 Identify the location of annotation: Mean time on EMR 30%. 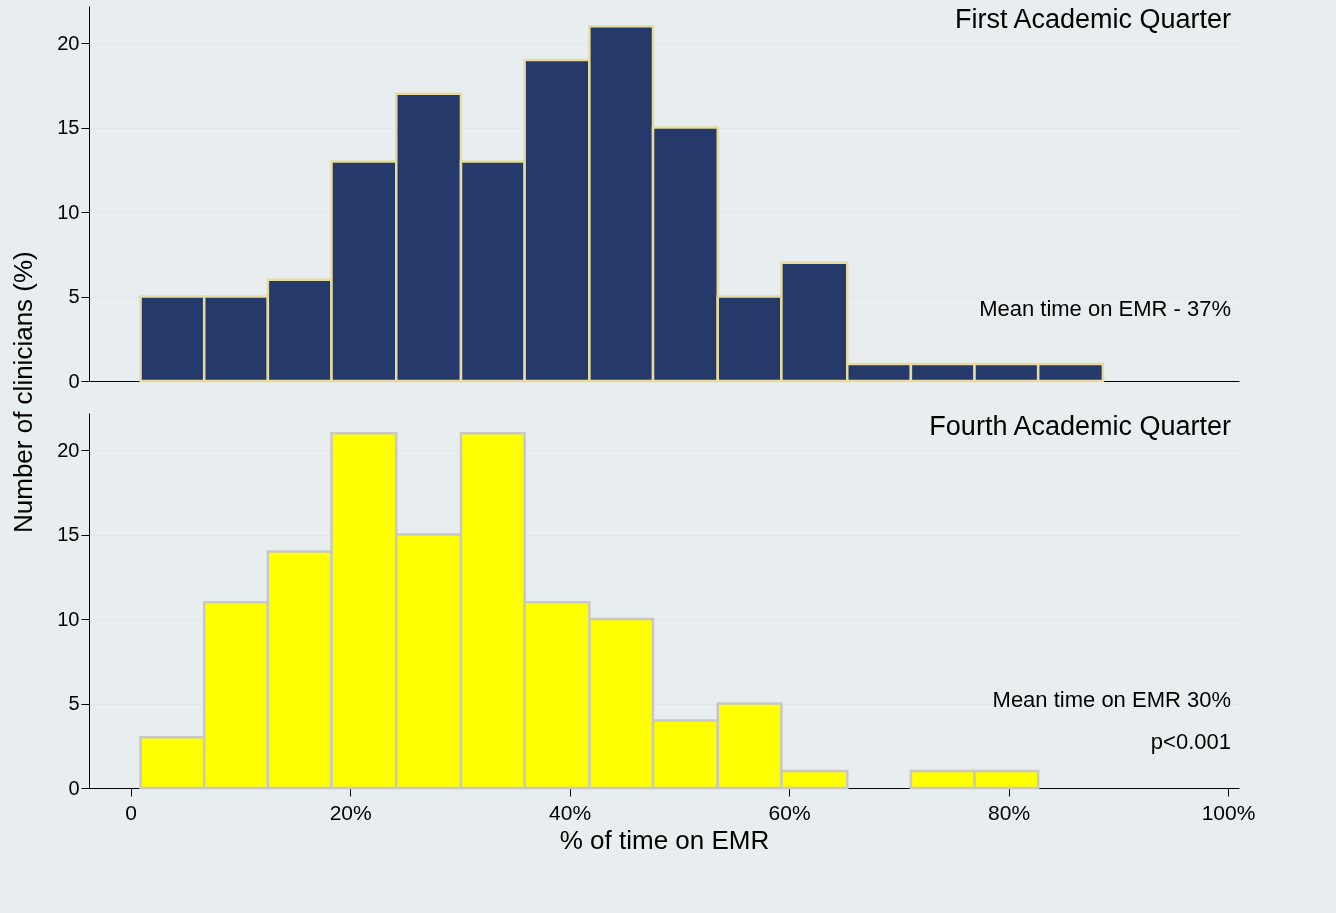
(1111, 699).